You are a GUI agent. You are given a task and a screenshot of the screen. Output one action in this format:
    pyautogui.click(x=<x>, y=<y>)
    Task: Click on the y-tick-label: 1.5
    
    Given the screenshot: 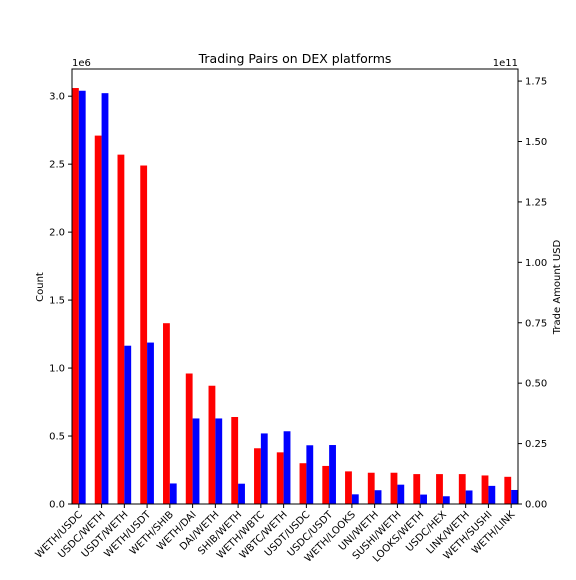 What is the action you would take?
    pyautogui.click(x=57, y=301)
    